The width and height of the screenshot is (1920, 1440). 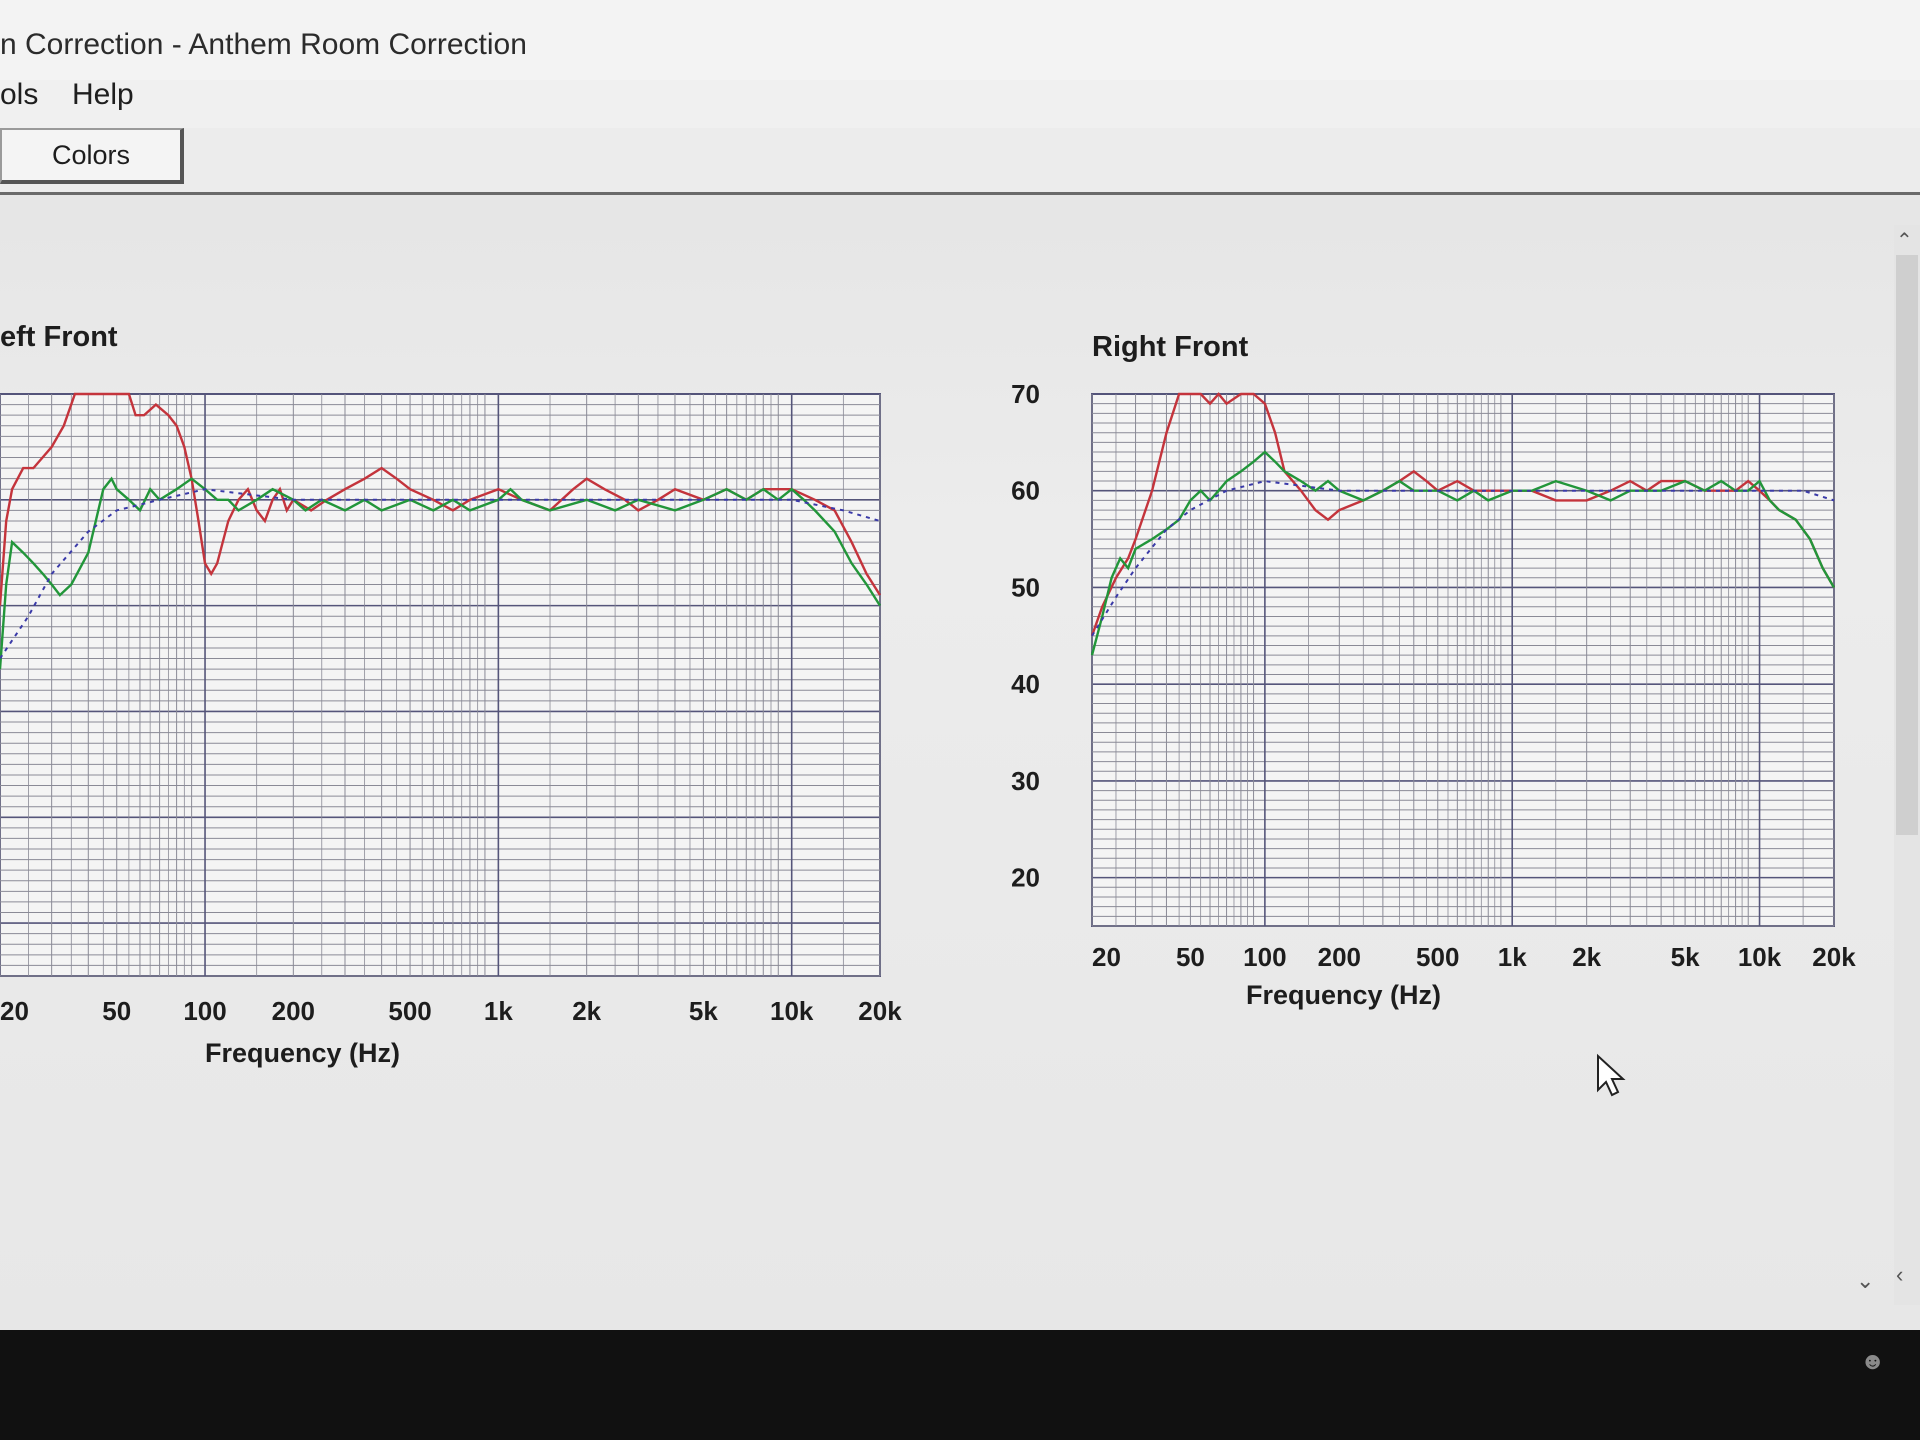 I want to click on y-tick-label: 30, so click(x=1025, y=781).